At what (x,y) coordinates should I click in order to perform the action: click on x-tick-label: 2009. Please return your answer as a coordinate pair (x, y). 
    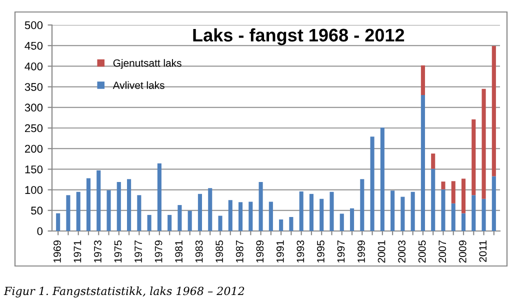
    Looking at the image, I should click on (462, 251).